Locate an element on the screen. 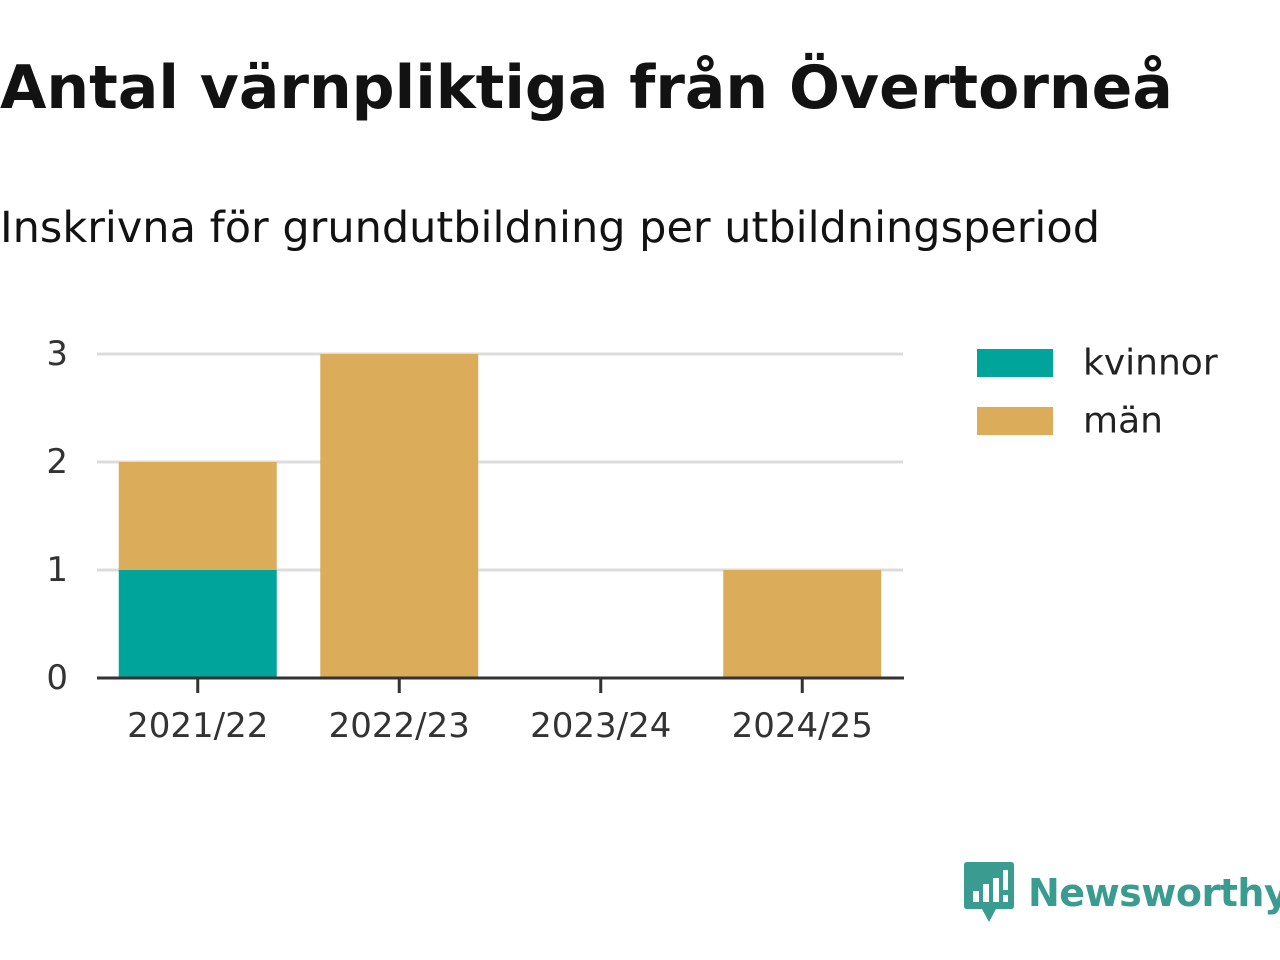  bar-män-2024-25 is located at coordinates (802, 624).